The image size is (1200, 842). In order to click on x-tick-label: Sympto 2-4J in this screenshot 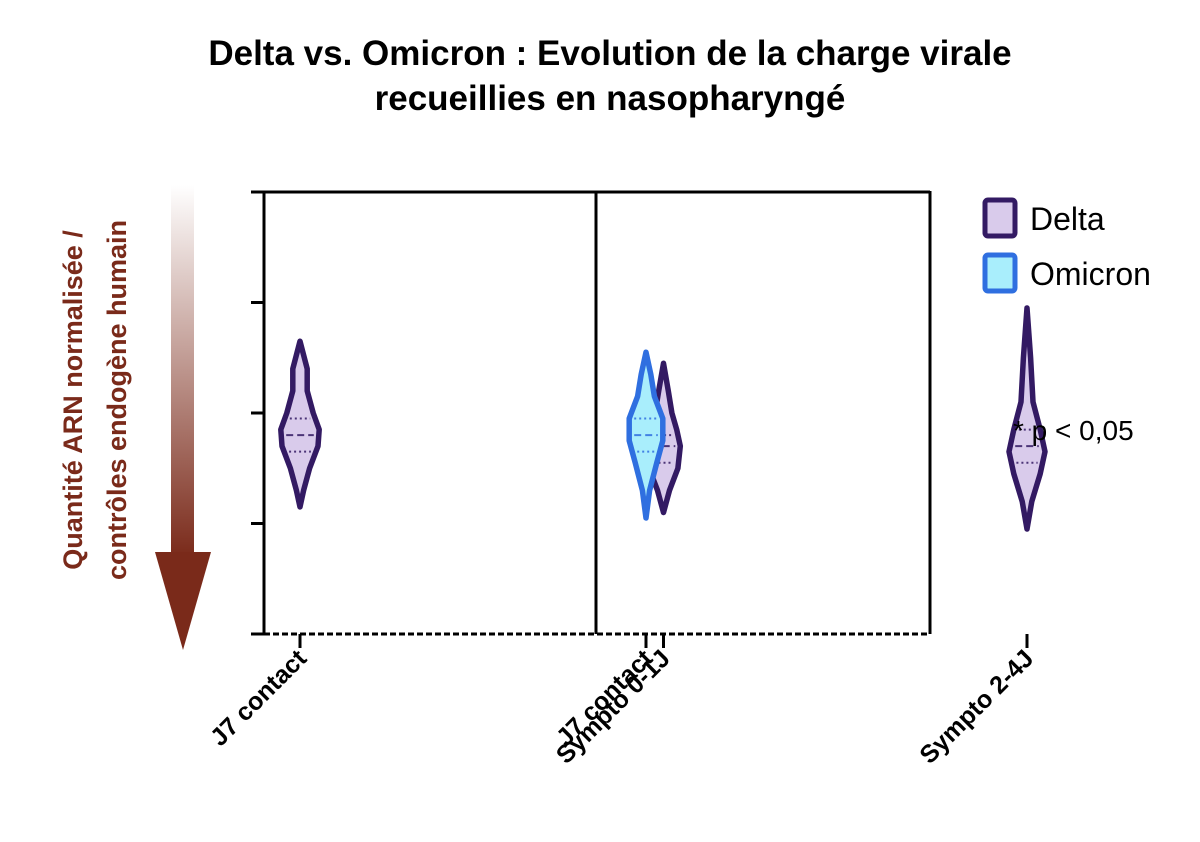, I will do `click(976, 706)`.